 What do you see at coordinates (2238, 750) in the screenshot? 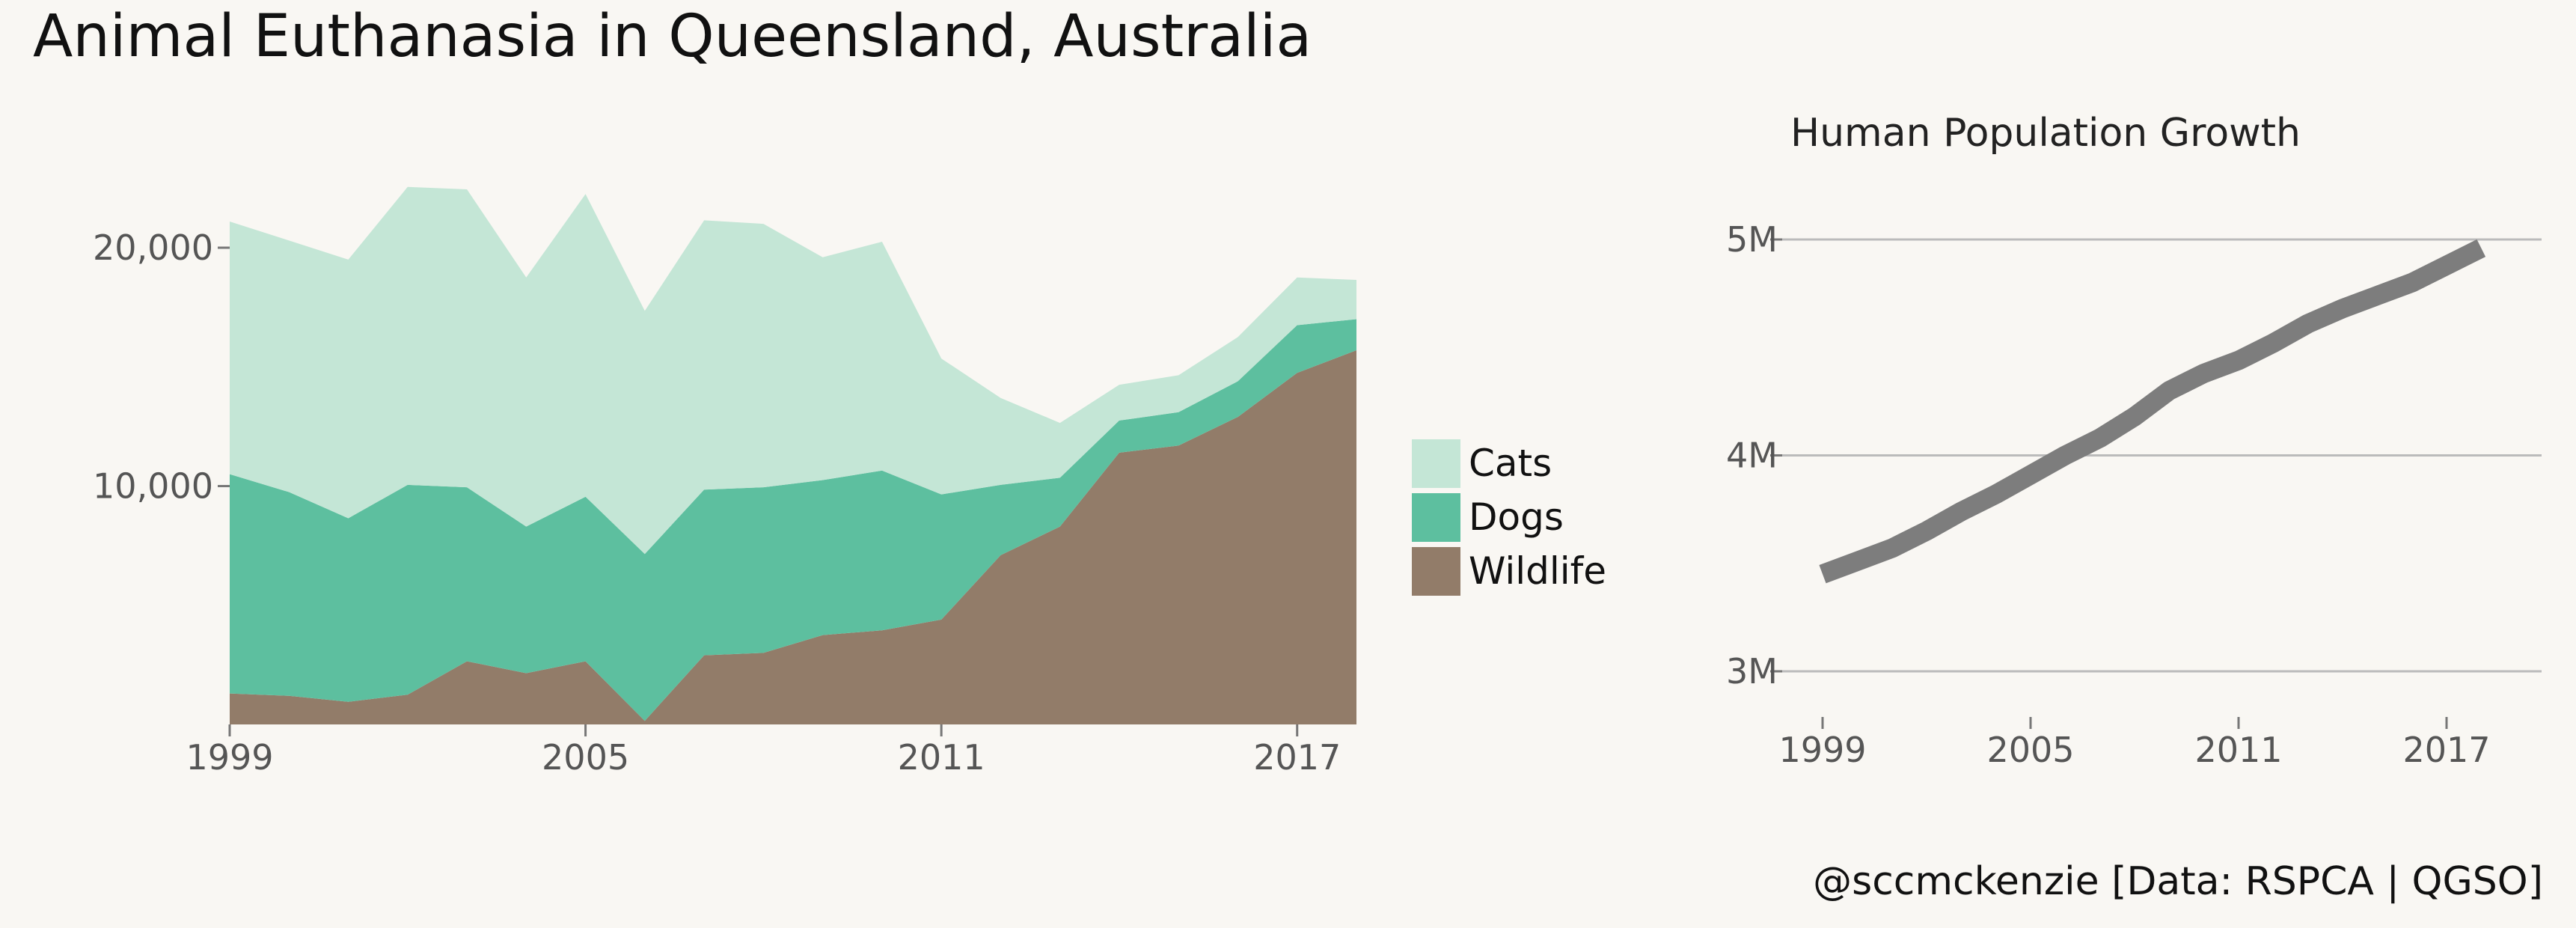
I see `population-x-tick-label: 2011` at bounding box center [2238, 750].